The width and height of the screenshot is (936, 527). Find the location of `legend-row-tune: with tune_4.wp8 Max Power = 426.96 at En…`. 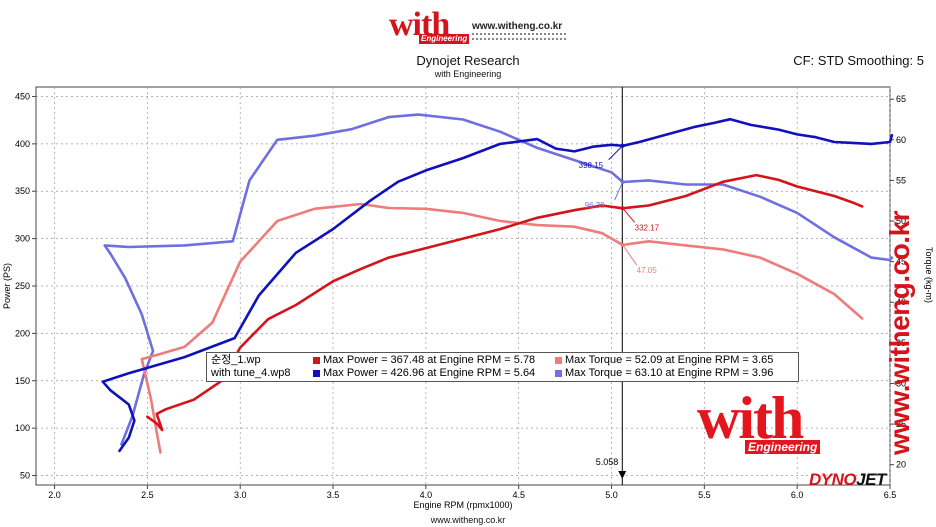

legend-row-tune: with tune_4.wp8 Max Power = 426.96 at En… is located at coordinates (502, 373).